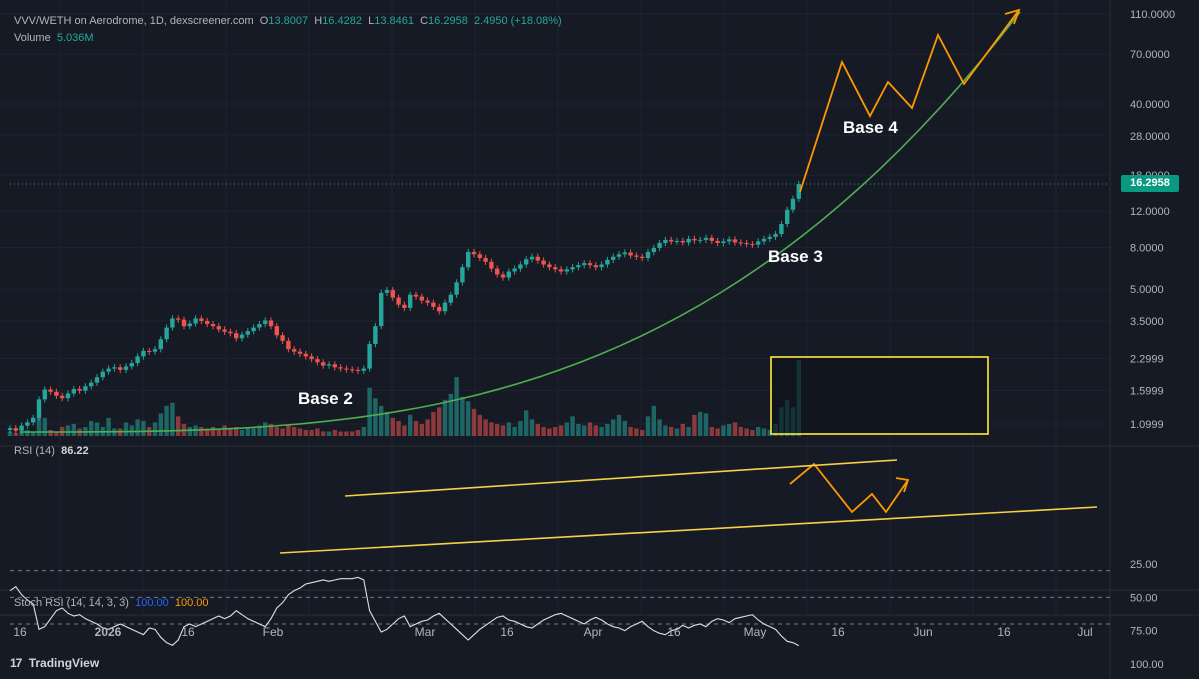 This screenshot has height=679, width=1199. What do you see at coordinates (1150, 55) in the screenshot?
I see `price-tick-label: 70.0000` at bounding box center [1150, 55].